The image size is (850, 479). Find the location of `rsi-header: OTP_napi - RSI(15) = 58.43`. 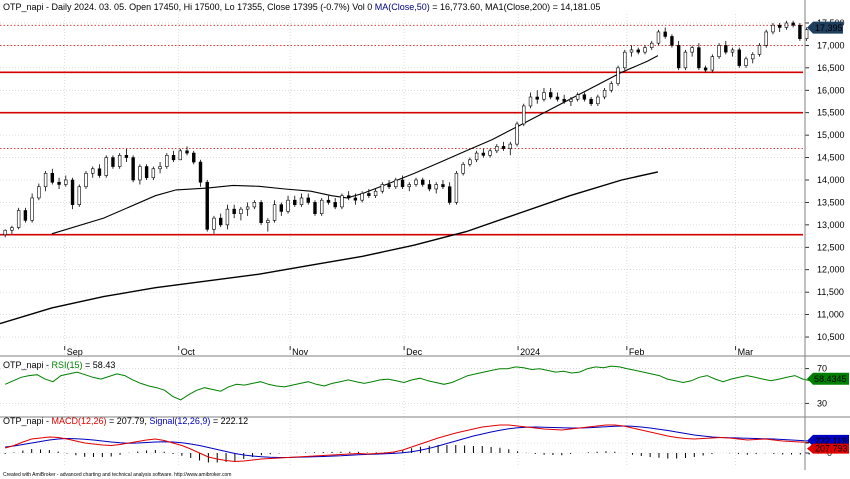

rsi-header: OTP_napi - RSI(15) = 58.43 is located at coordinates (59, 365).